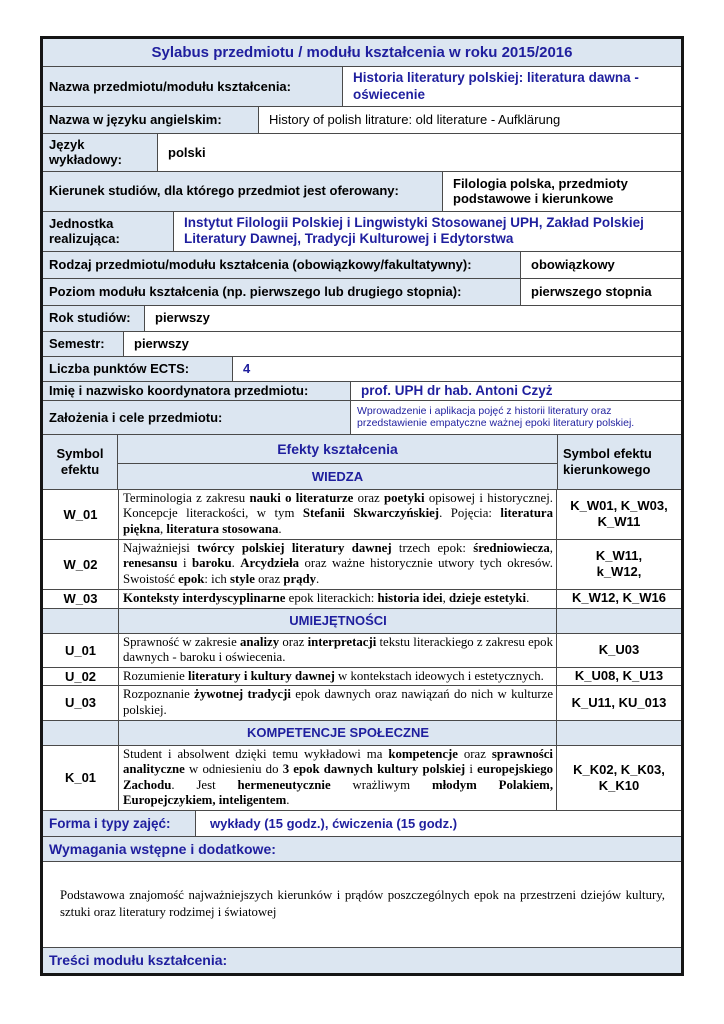  What do you see at coordinates (108, 231) in the screenshot?
I see `field-label: Jednostka realizująca:` at bounding box center [108, 231].